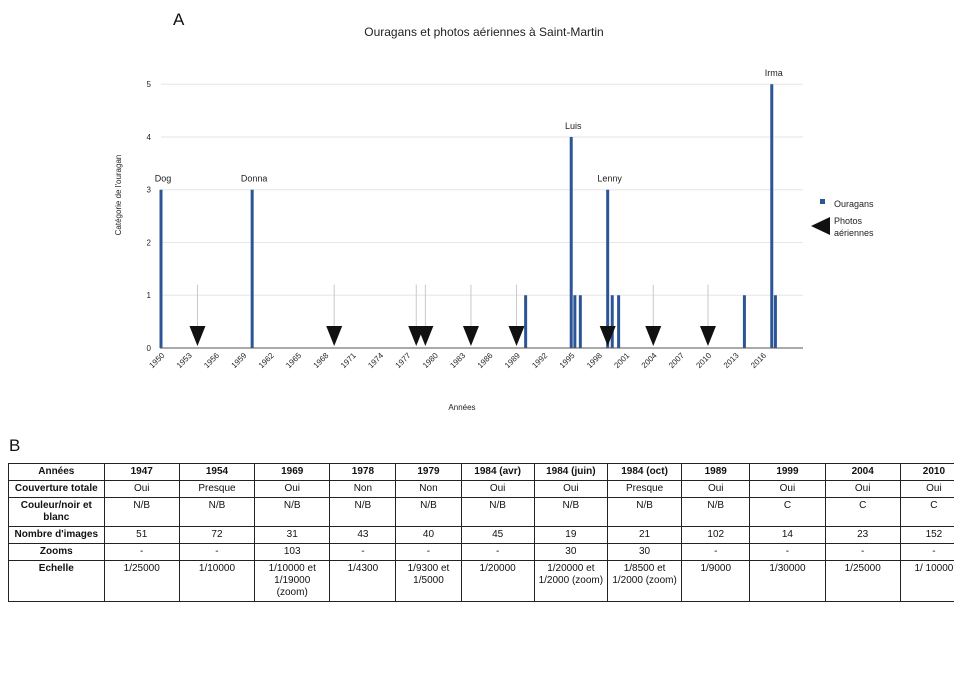 The image size is (954, 689). What do you see at coordinates (254, 179) in the screenshot?
I see `hurricane-label: Donna` at bounding box center [254, 179].